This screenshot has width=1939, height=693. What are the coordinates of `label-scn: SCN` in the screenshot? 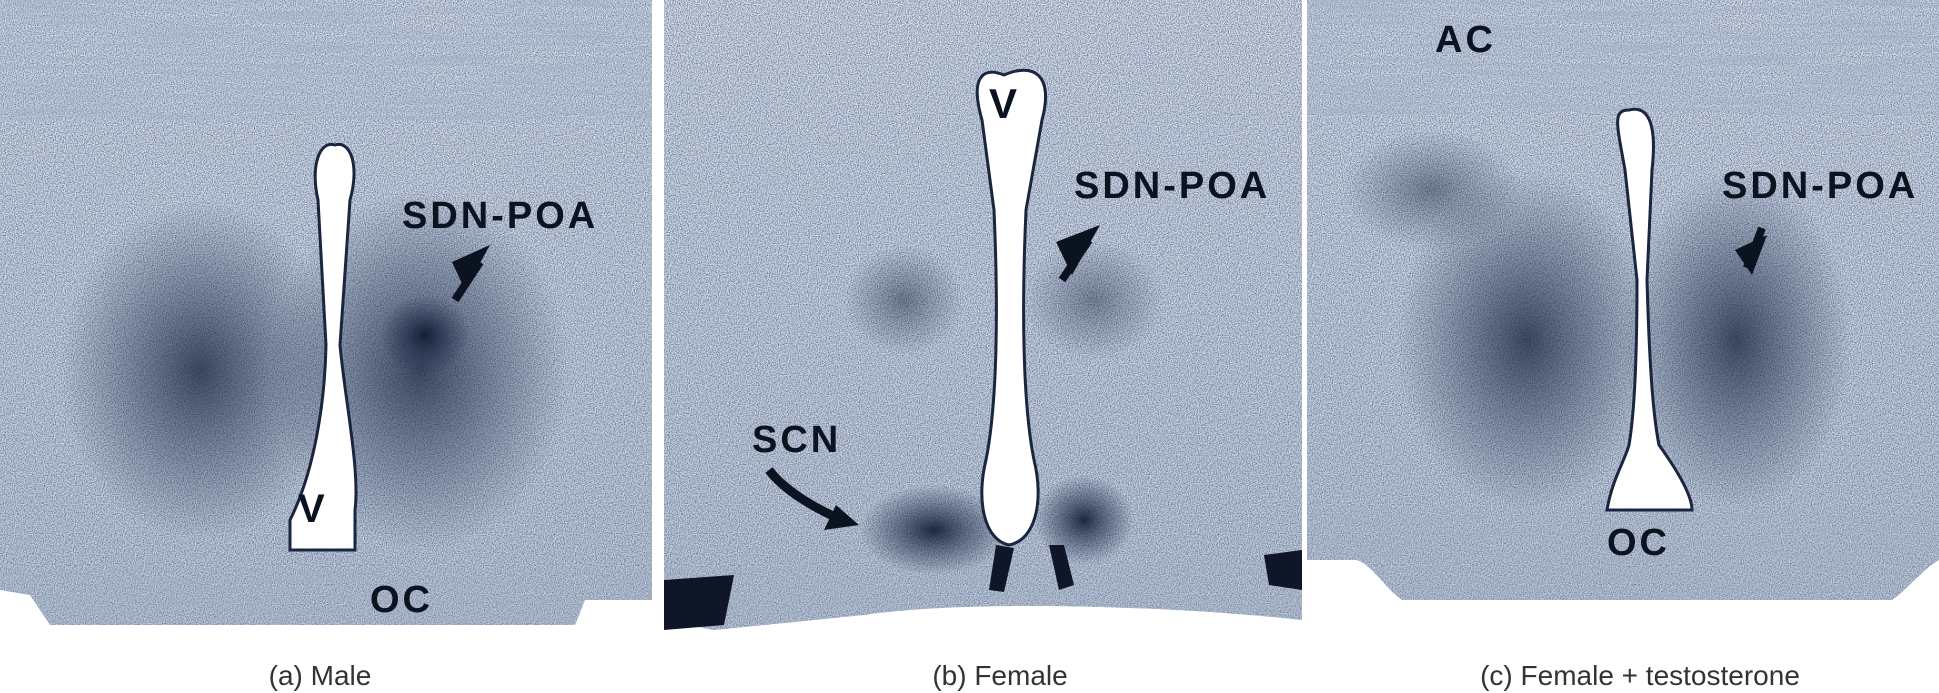 It's located at (796, 440).